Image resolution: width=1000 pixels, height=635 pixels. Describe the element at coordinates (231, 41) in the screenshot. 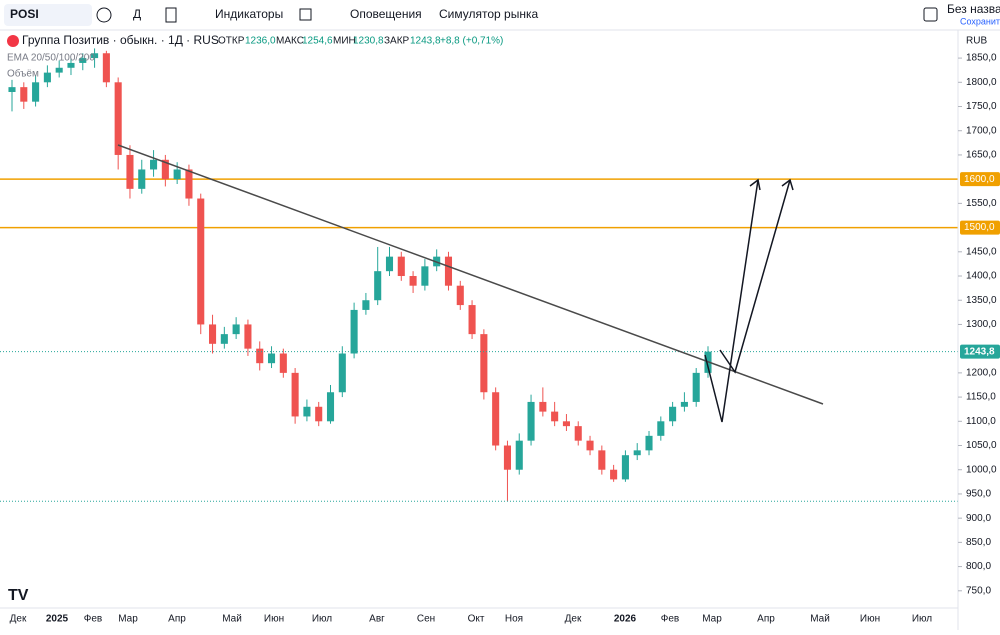

I see `open-label: ОТКР` at that location.